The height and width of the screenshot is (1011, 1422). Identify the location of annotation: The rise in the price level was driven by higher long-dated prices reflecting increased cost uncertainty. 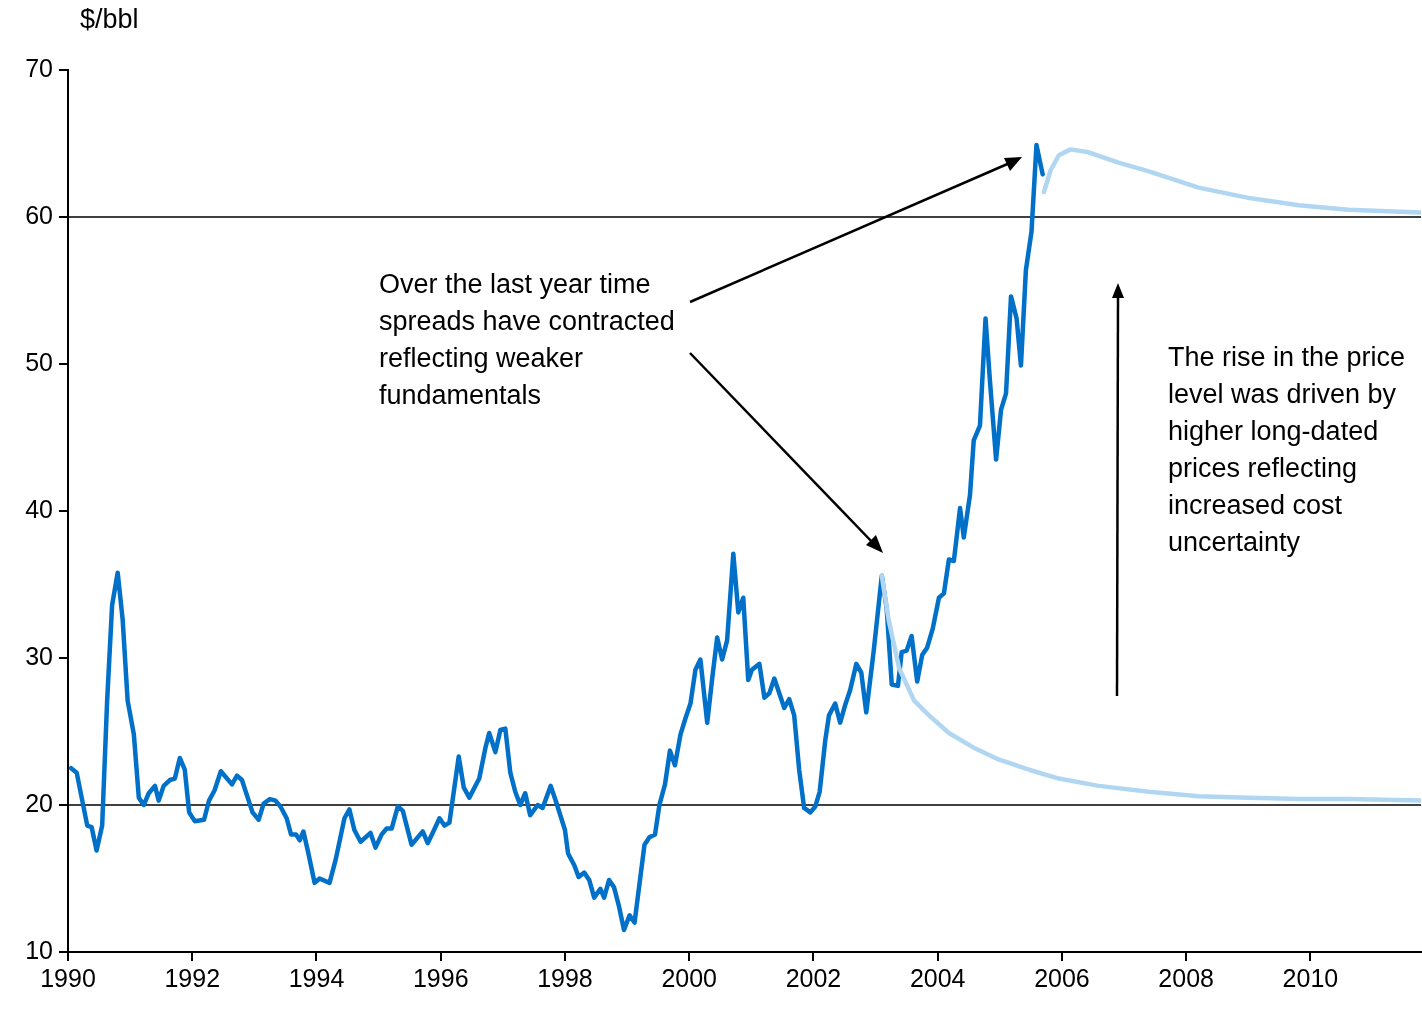
(1287, 450).